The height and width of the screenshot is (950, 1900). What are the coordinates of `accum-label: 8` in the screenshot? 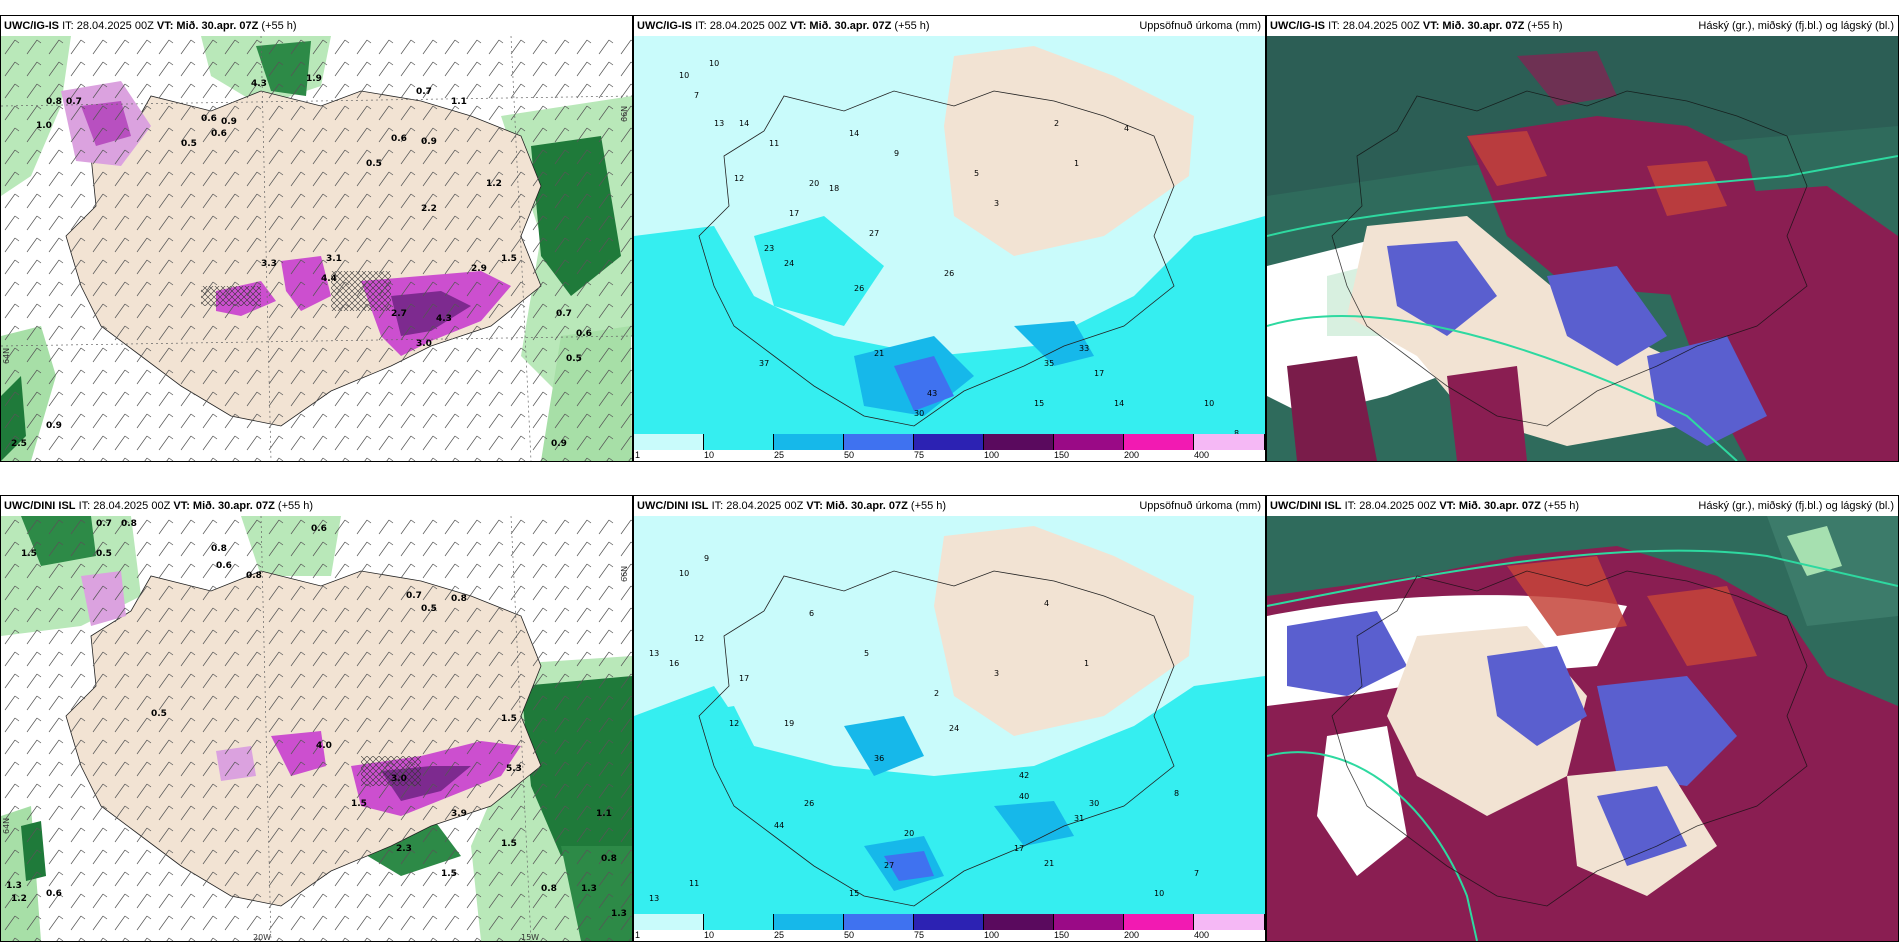 It's located at (1176, 793).